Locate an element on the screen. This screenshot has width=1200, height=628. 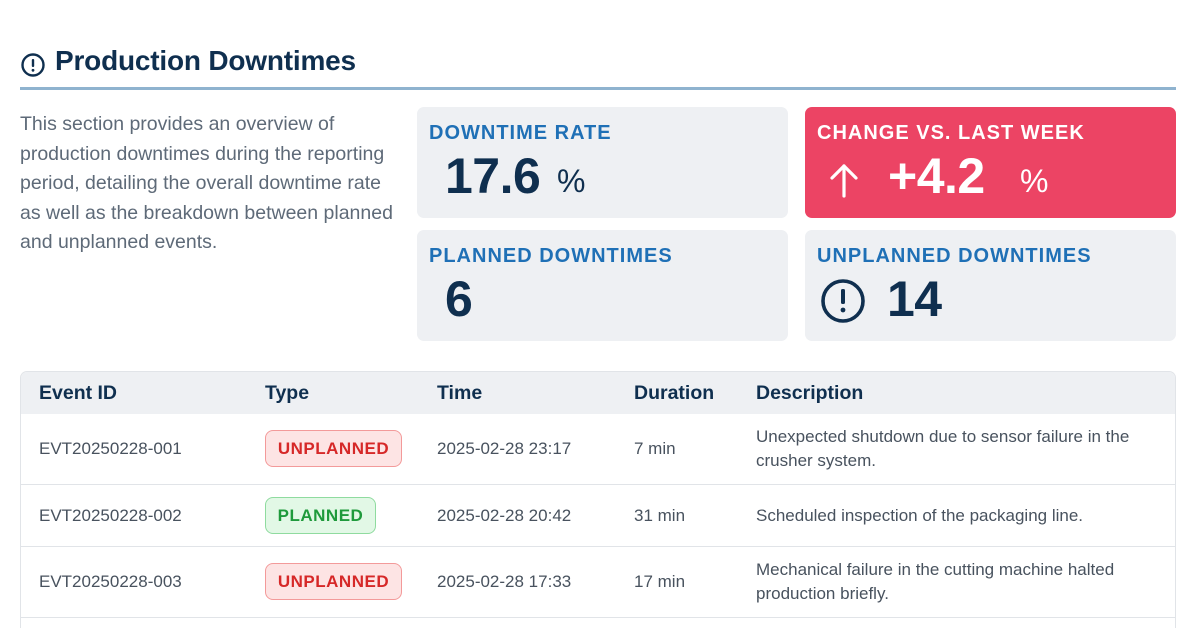
section-header: Production Downtimes is located at coordinates (598, 66).